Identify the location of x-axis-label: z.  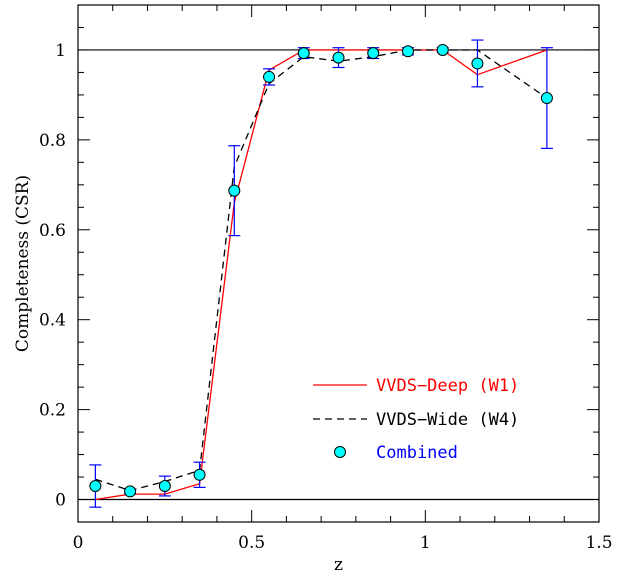
(338, 564).